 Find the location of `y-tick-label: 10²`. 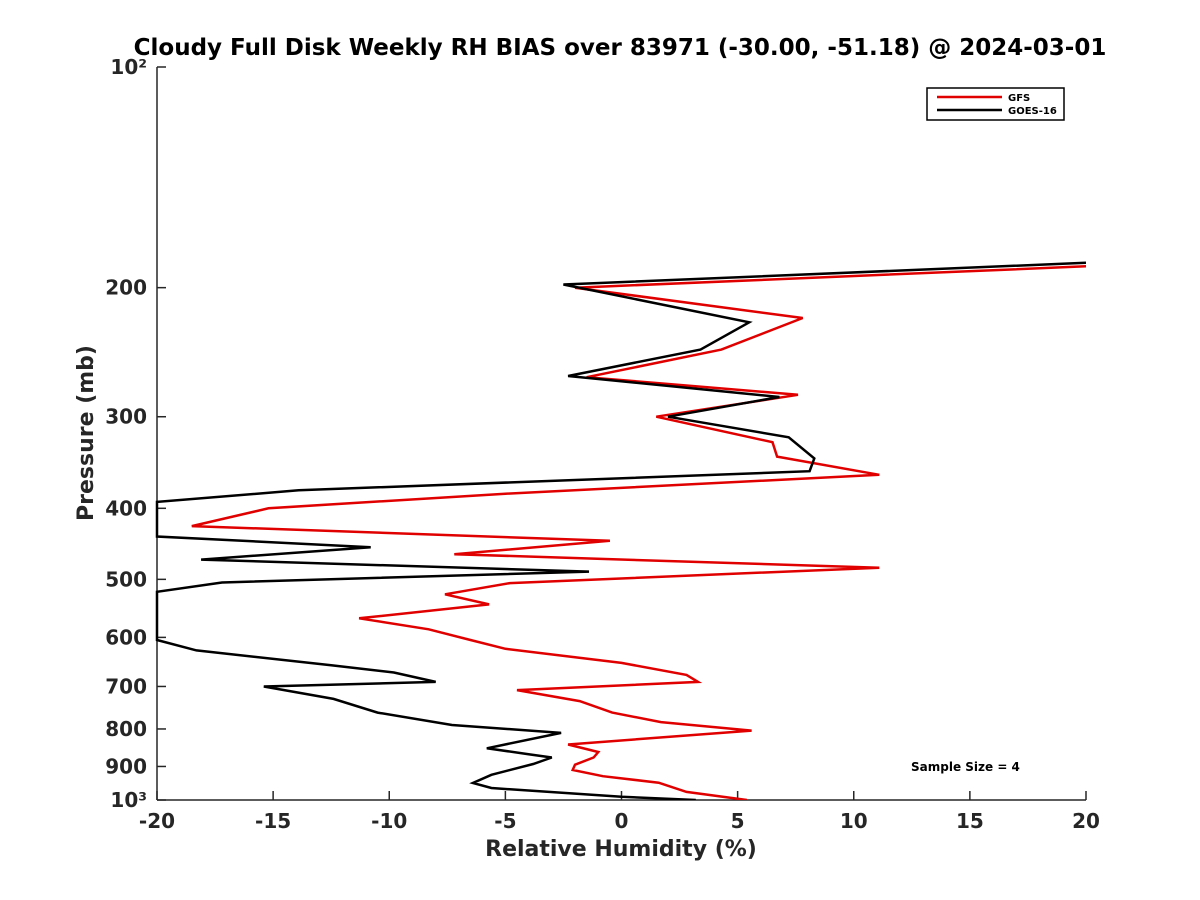

y-tick-label: 10² is located at coordinates (128, 67).